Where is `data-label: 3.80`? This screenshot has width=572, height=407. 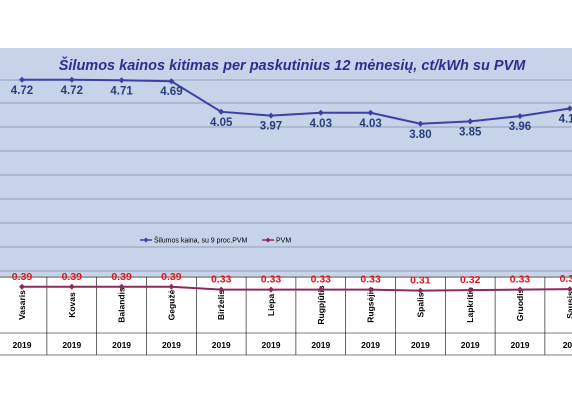
data-label: 3.80 is located at coordinates (420, 135).